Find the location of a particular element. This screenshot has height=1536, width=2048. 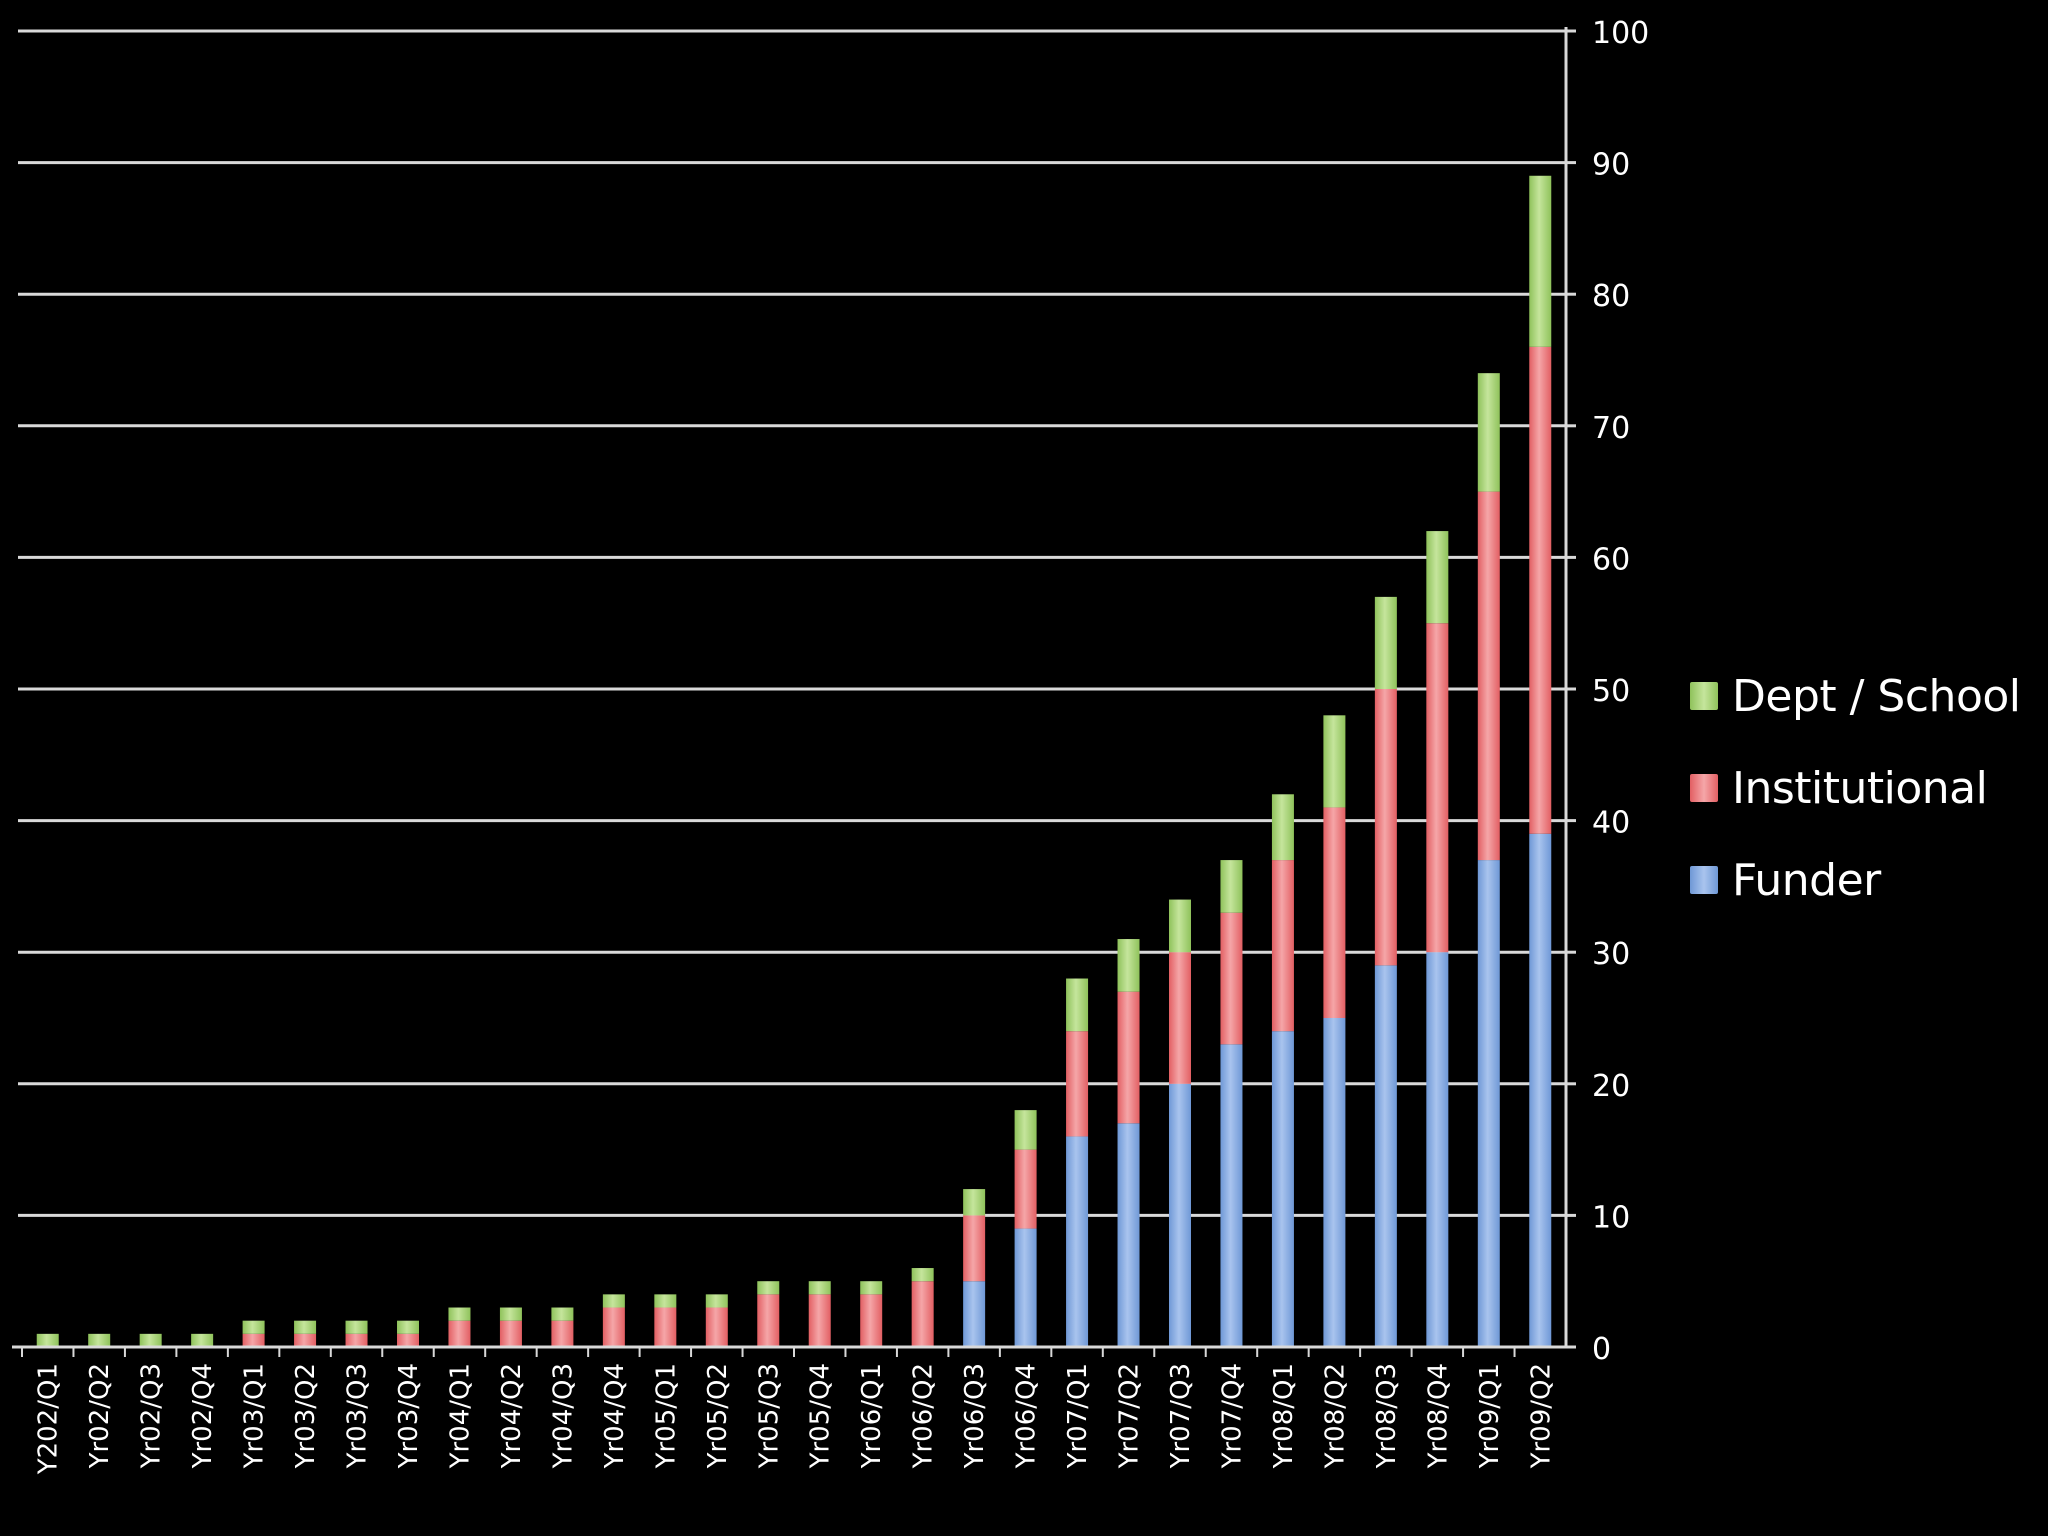

x-tick-label: Yr06/Q1 is located at coordinates (872, 1416).